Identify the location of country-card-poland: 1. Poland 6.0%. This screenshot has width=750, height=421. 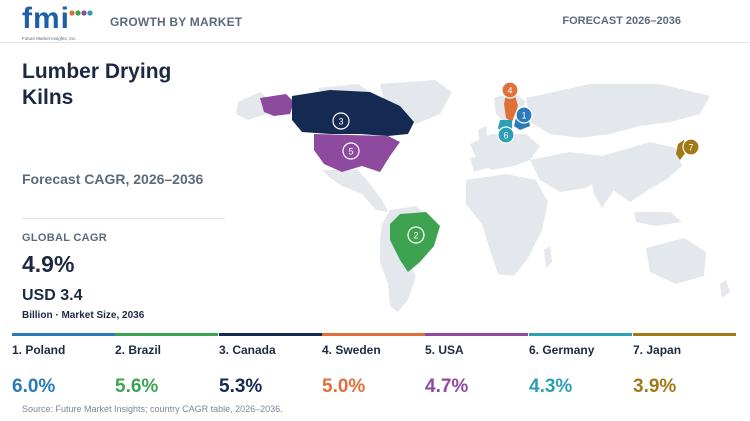
(63, 368).